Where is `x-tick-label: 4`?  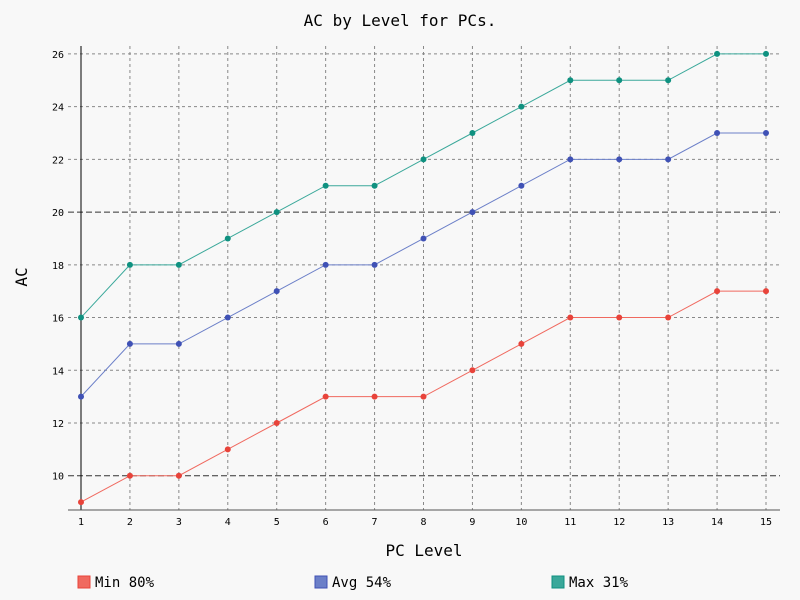 x-tick-label: 4 is located at coordinates (228, 522).